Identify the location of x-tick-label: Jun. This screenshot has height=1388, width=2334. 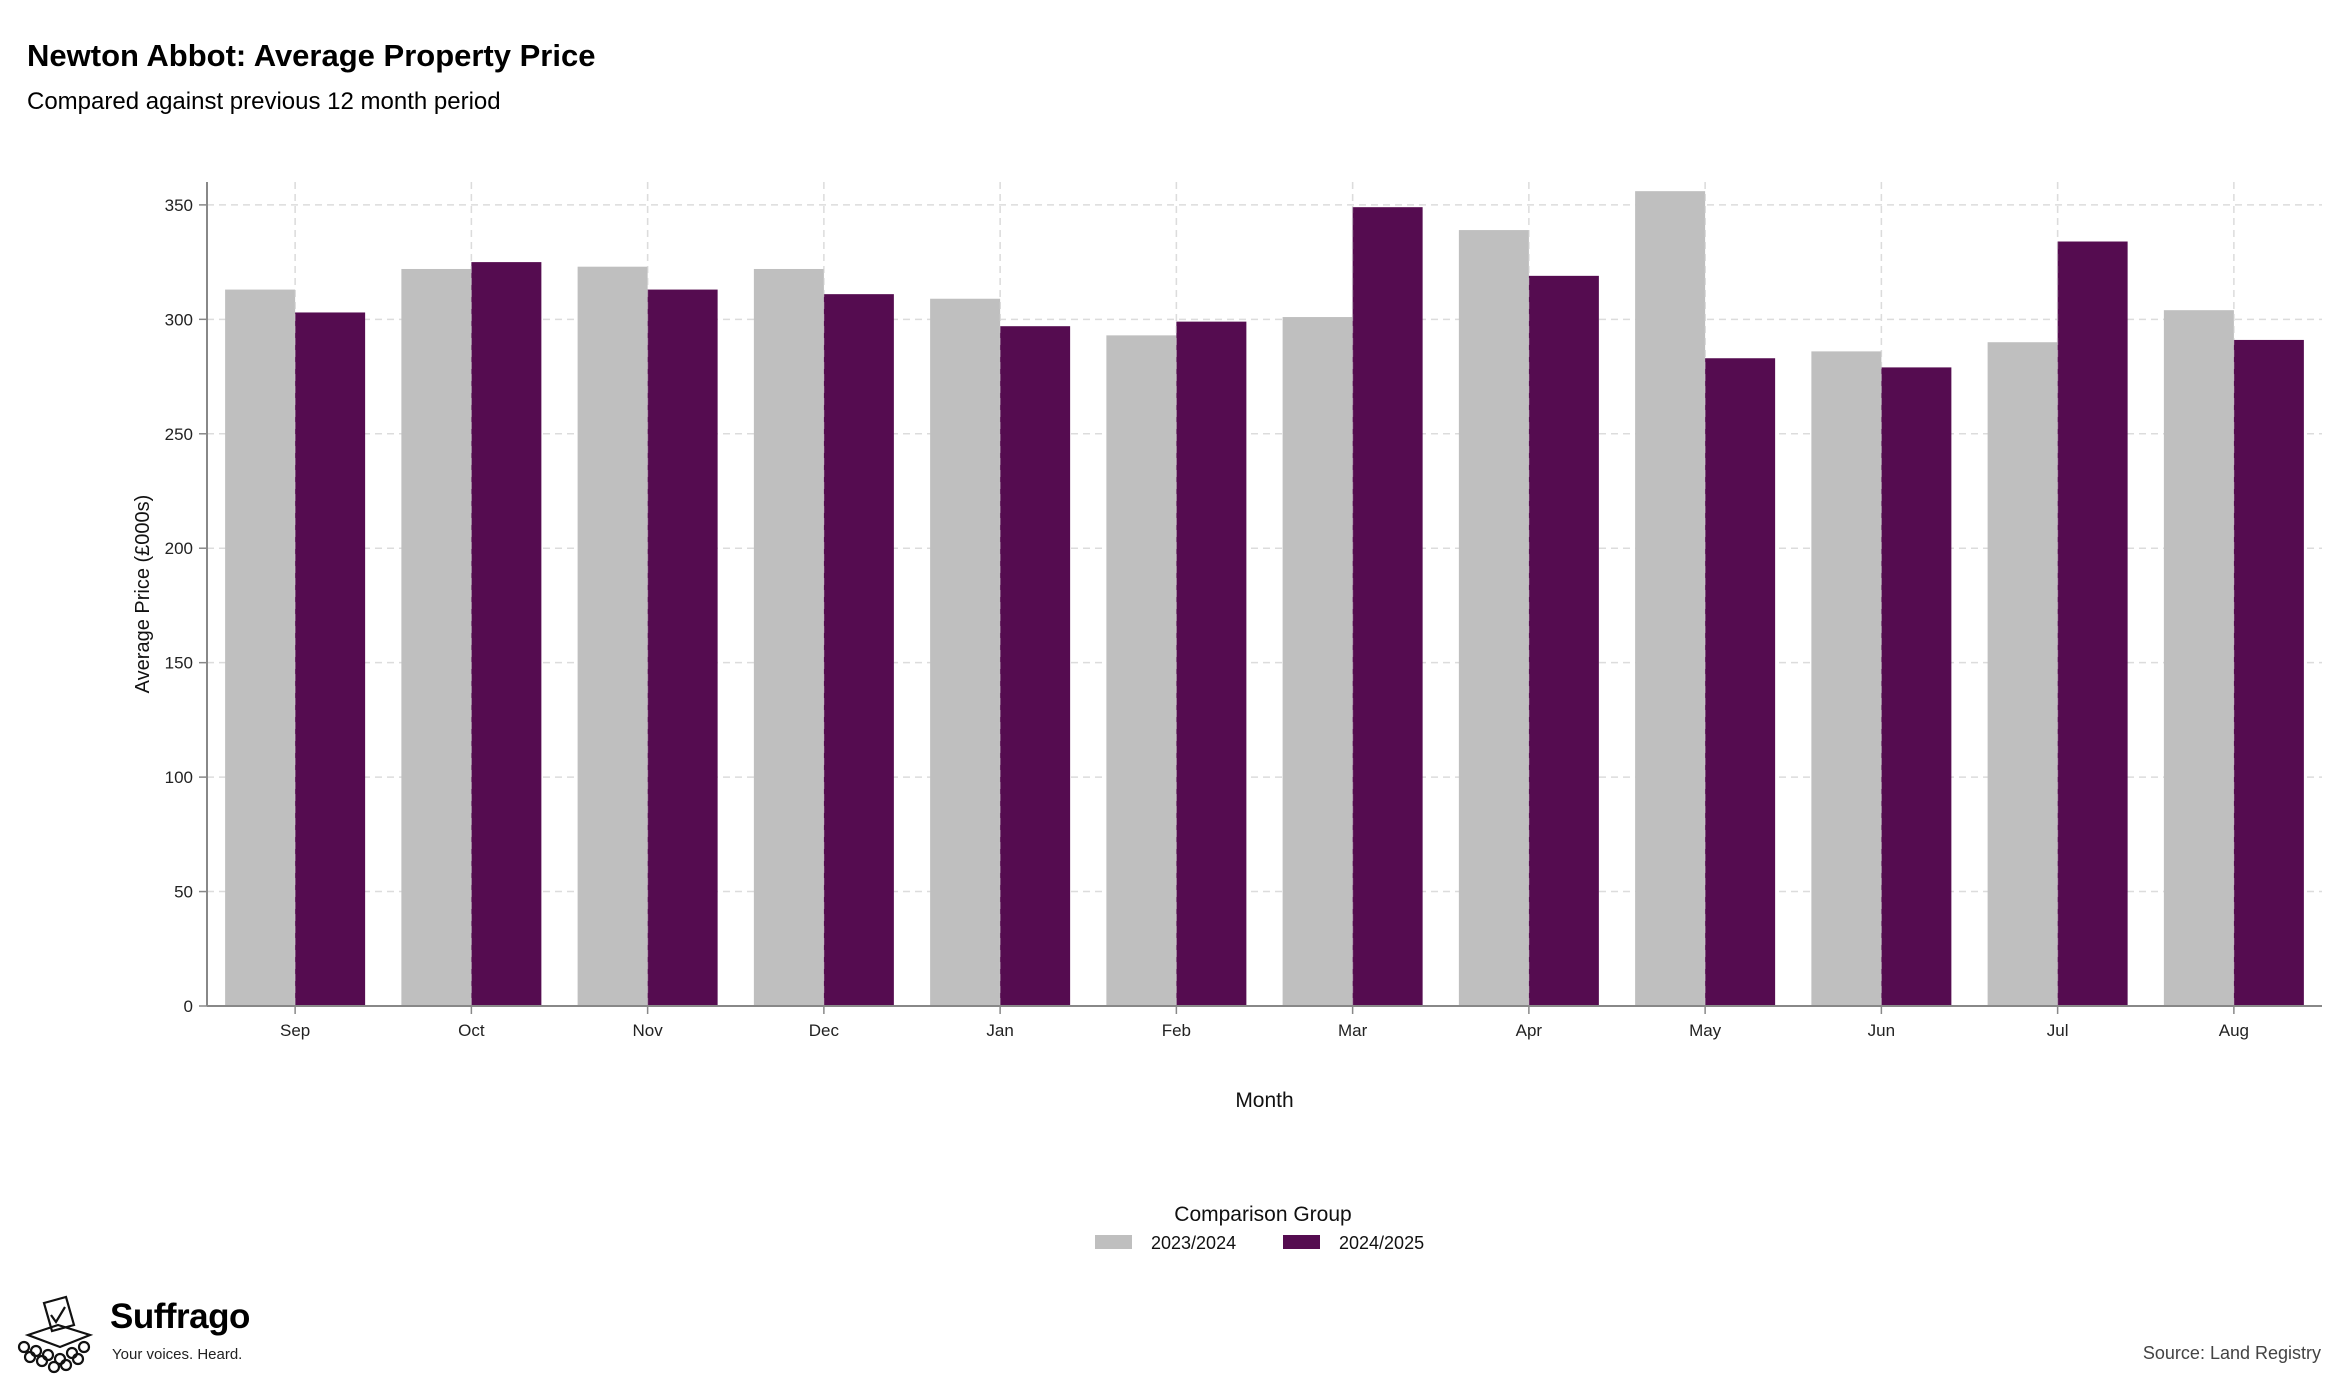
(1881, 1030).